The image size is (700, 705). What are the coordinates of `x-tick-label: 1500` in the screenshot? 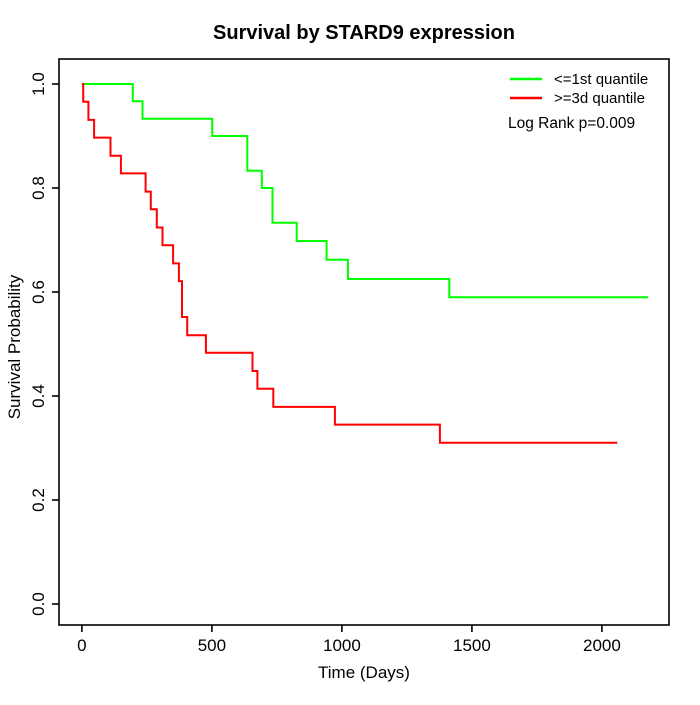 It's located at (472, 645).